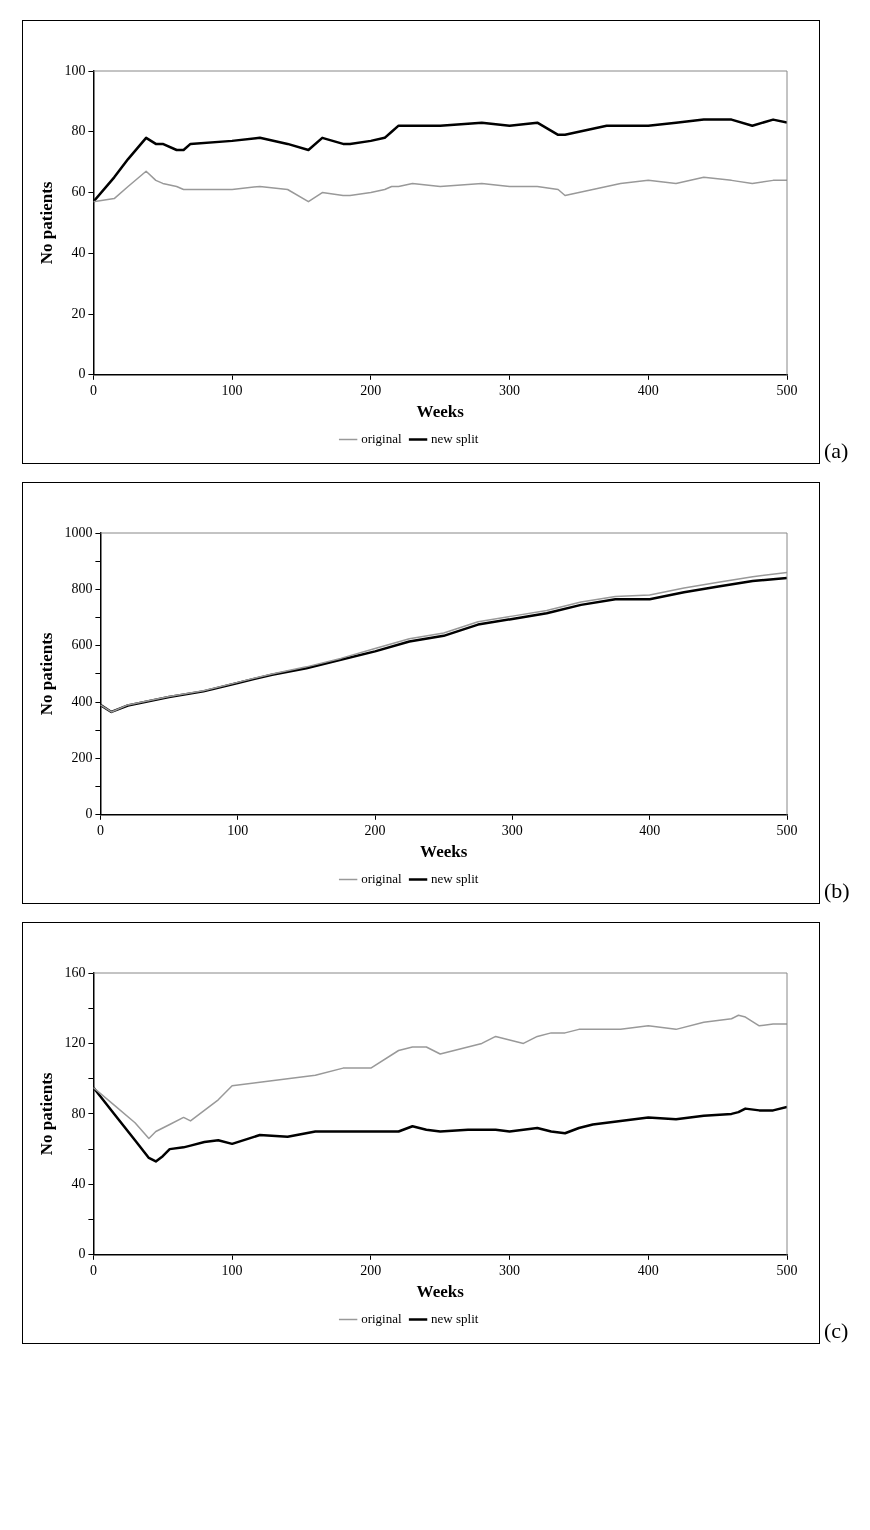 The height and width of the screenshot is (1530, 870). I want to click on y-tick-label: 1000, so click(78, 532).